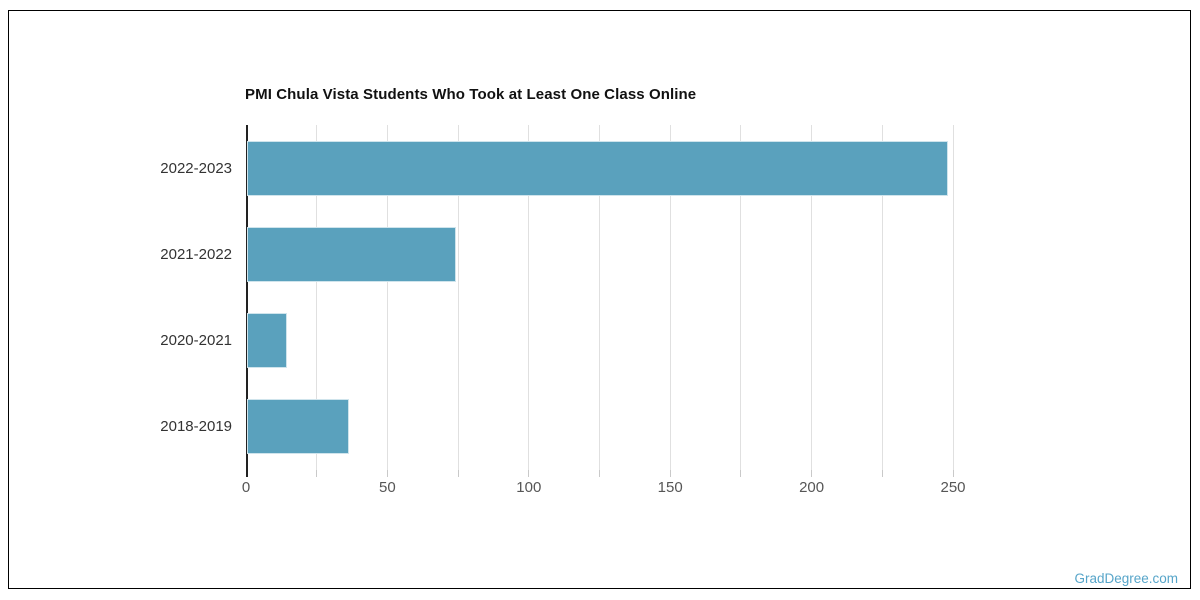 The height and width of the screenshot is (600, 1200). Describe the element at coordinates (387, 487) in the screenshot. I see `x-tick-label: 50` at that location.